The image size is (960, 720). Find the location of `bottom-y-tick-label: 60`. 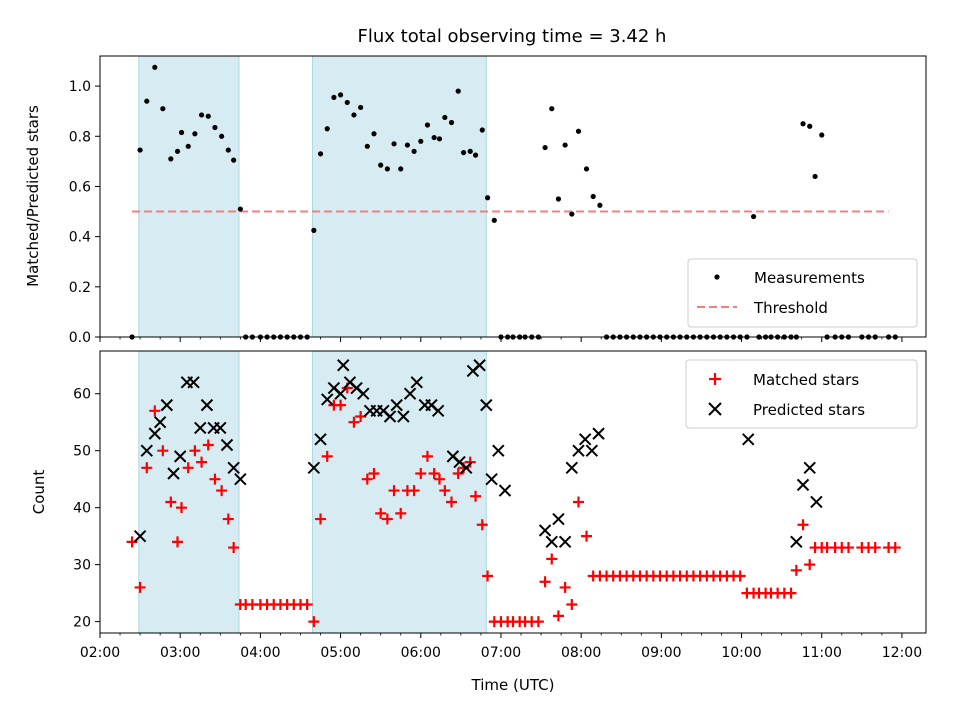

bottom-y-tick-label: 60 is located at coordinates (82, 395).